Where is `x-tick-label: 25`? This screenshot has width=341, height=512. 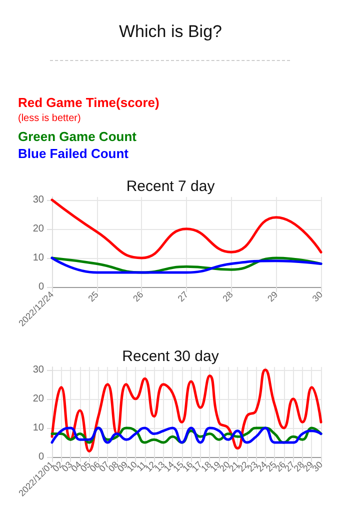
x-tick-label: 25 is located at coordinates (93, 296).